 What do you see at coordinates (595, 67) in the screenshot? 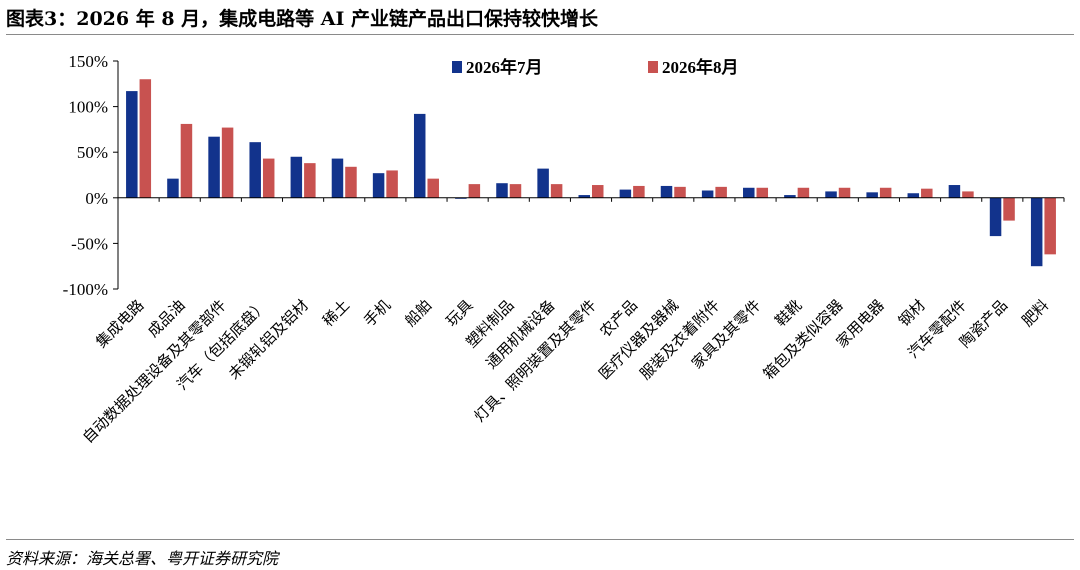
I see `legend: 2026年7月 2026年8月` at bounding box center [595, 67].